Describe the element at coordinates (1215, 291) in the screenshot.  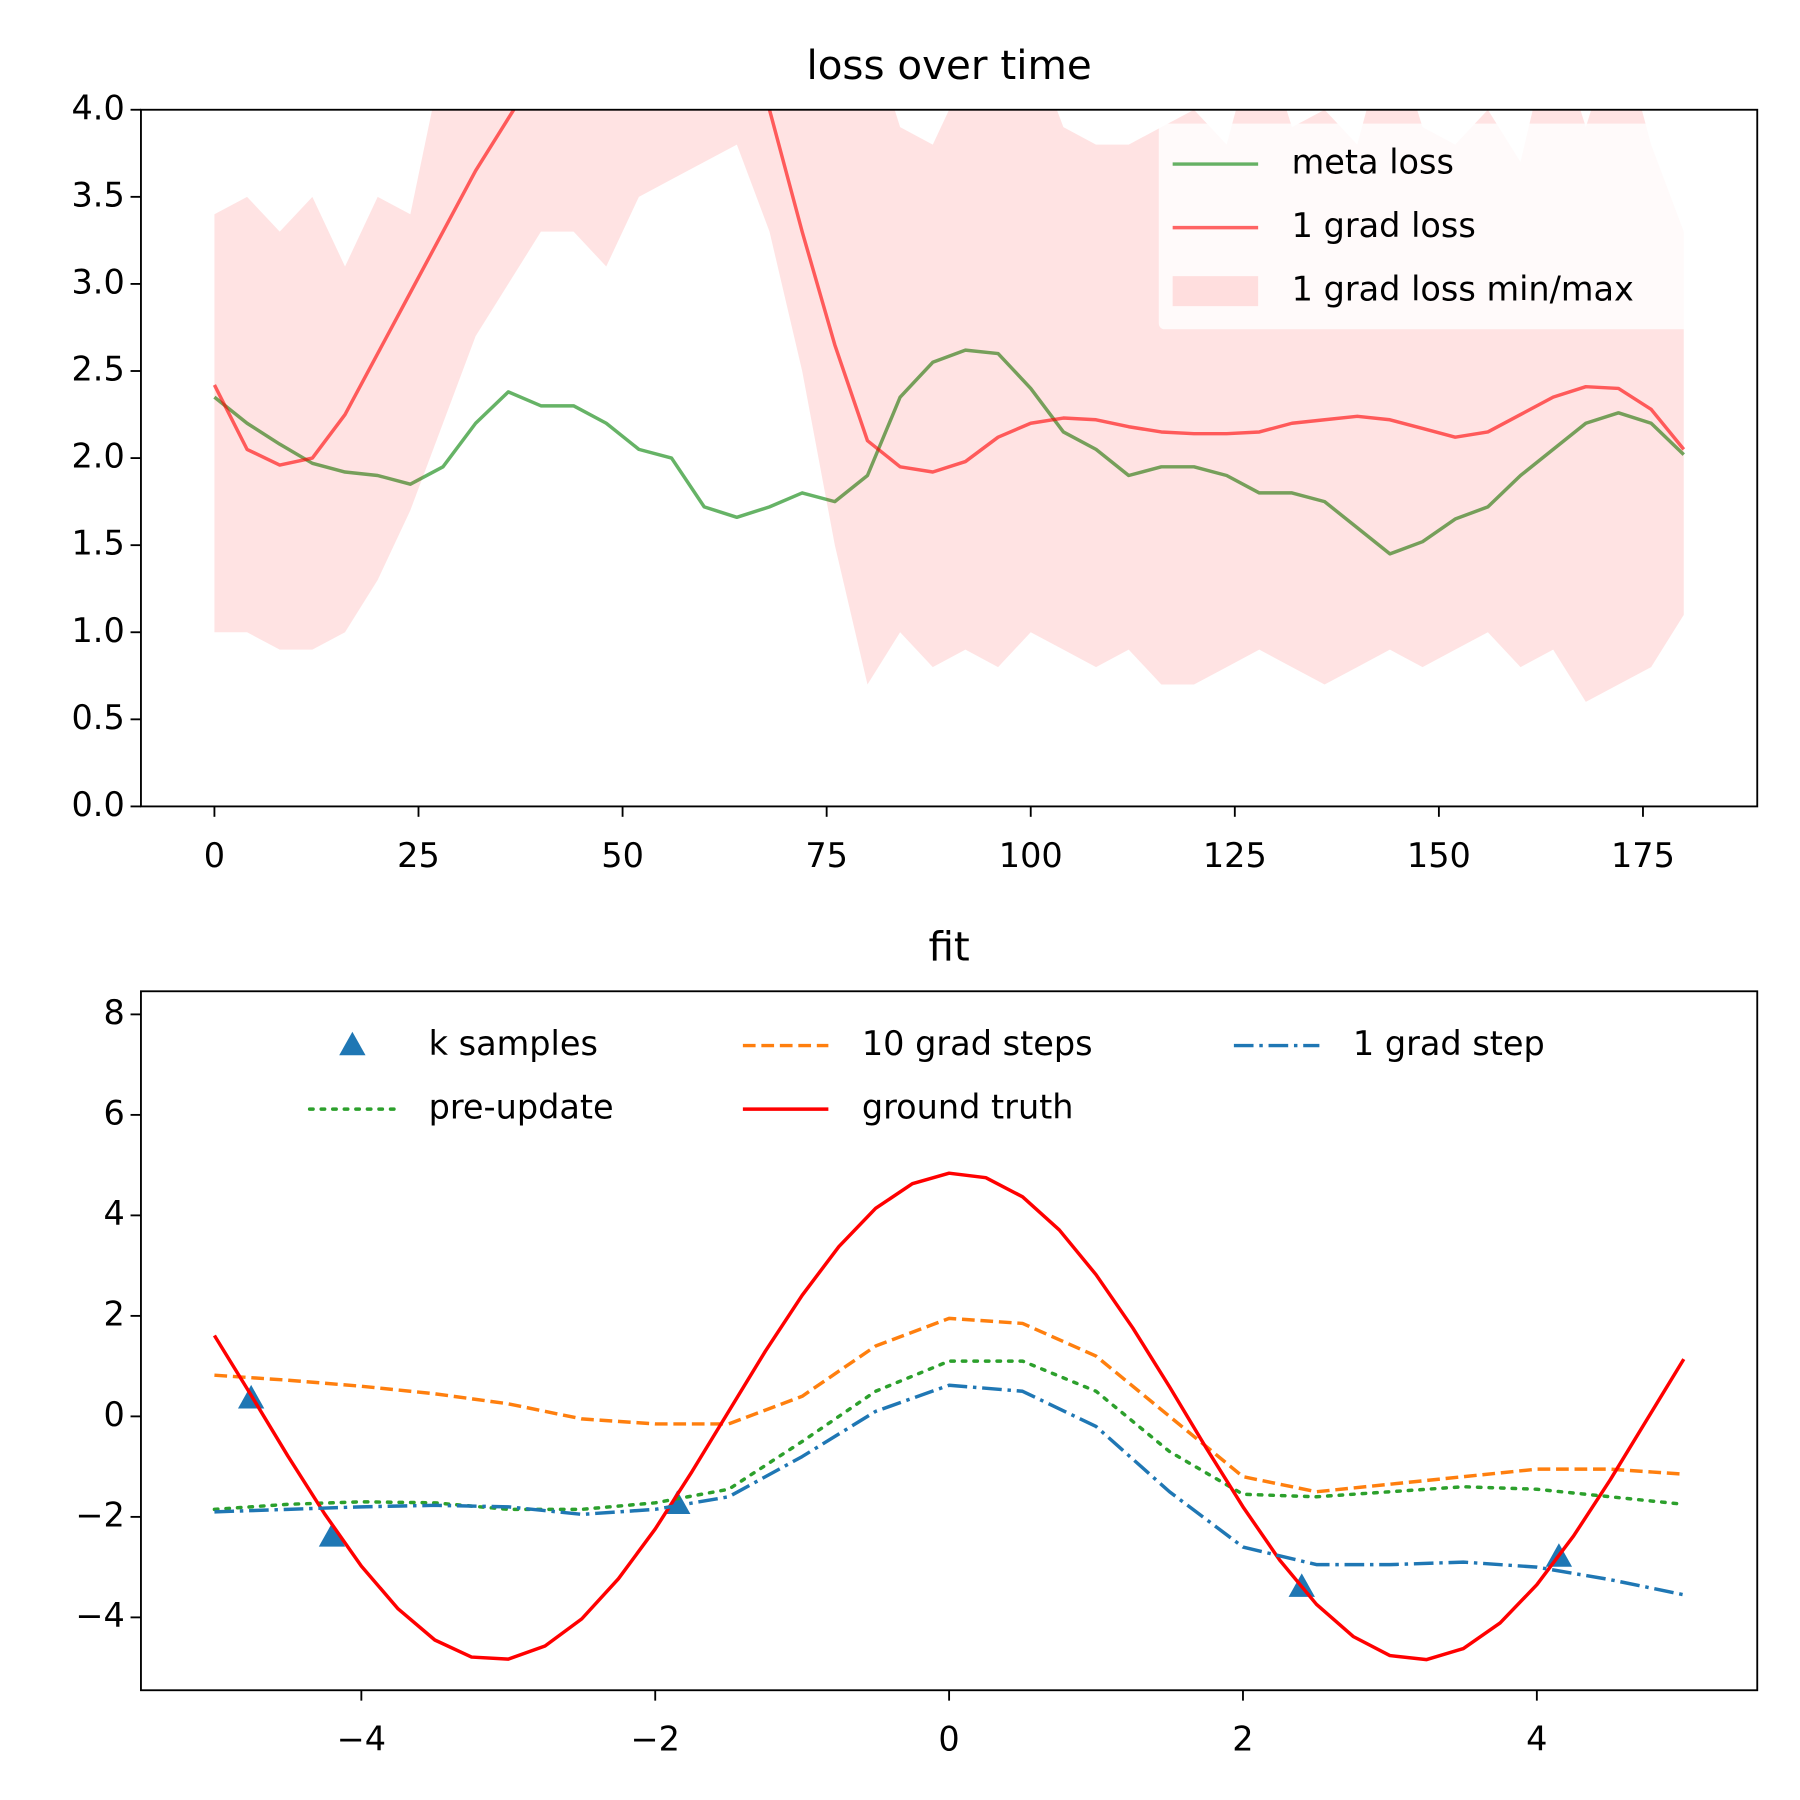
I see `legend-swatch` at that location.